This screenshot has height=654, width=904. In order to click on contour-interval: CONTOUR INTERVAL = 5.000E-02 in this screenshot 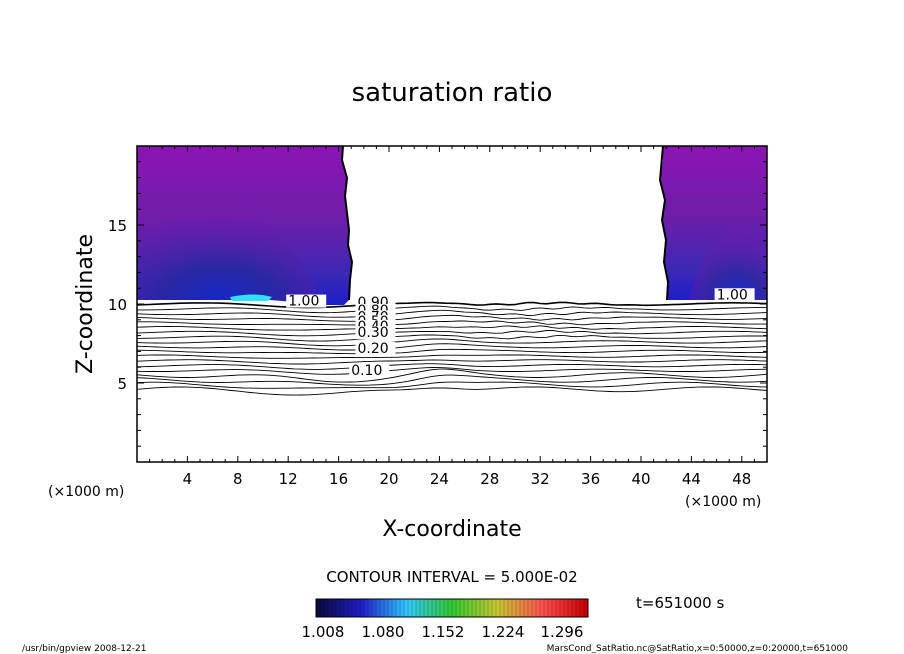, I will do `click(451, 577)`.